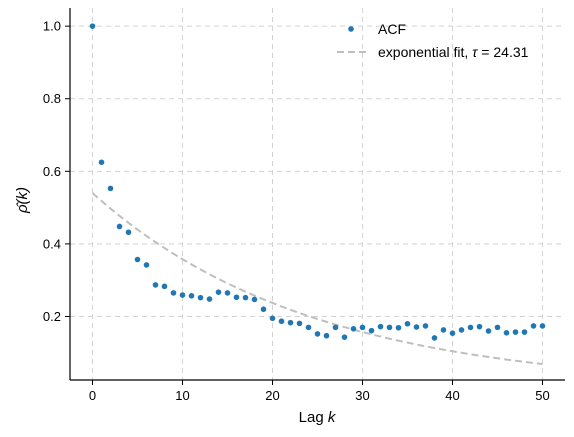 The image size is (574, 437). I want to click on legend-fit-label-prefix: exponential fit,, so click(425, 52).